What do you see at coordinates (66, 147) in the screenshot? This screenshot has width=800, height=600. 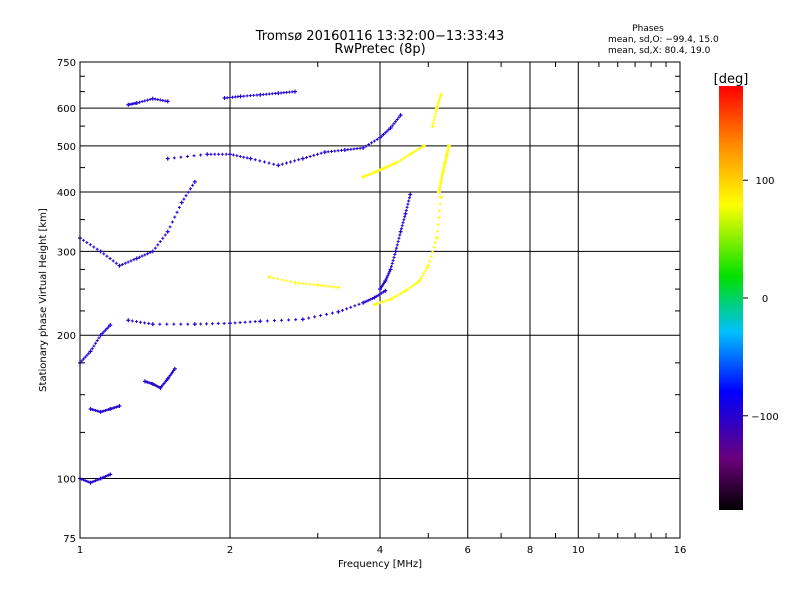 I see `y-tick-label-5: 500` at bounding box center [66, 147].